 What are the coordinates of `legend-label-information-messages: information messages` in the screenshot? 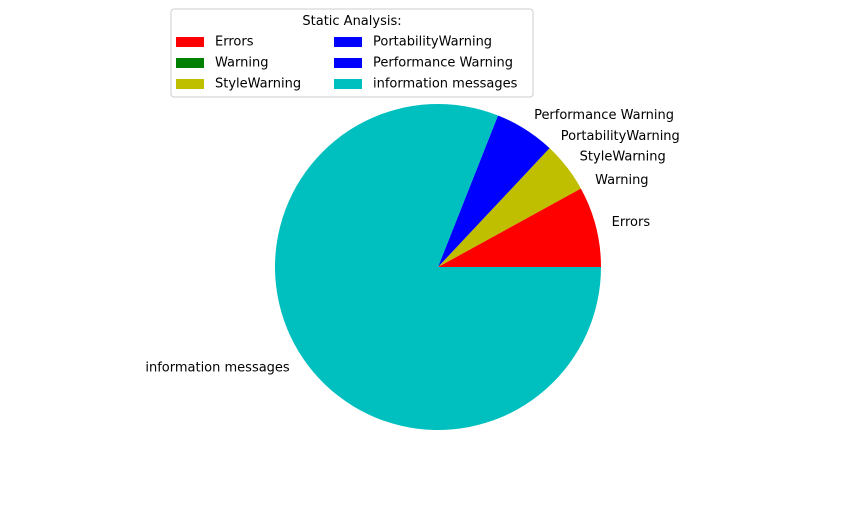 It's located at (445, 84).